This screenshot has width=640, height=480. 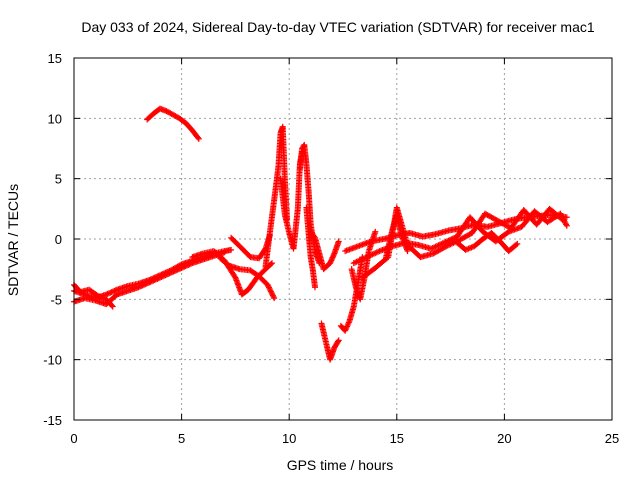 I want to click on series-dip-c, so click(x=351, y=294).